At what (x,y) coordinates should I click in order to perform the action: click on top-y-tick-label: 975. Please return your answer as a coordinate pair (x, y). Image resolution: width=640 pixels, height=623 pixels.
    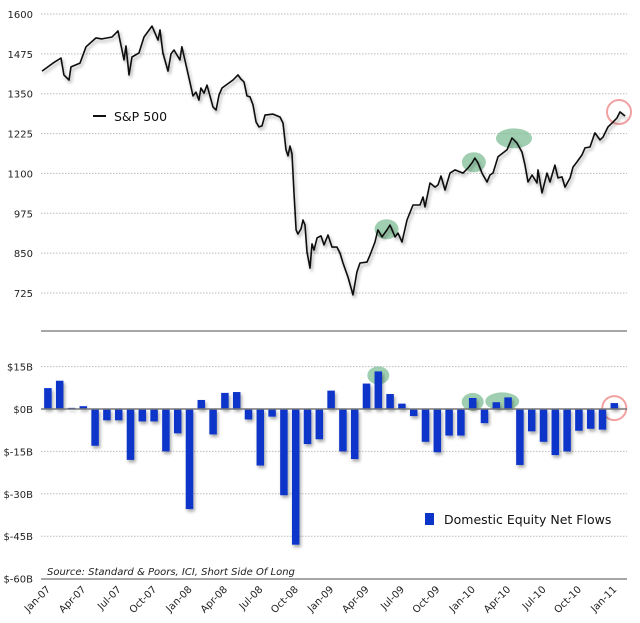
    Looking at the image, I should click on (23, 214).